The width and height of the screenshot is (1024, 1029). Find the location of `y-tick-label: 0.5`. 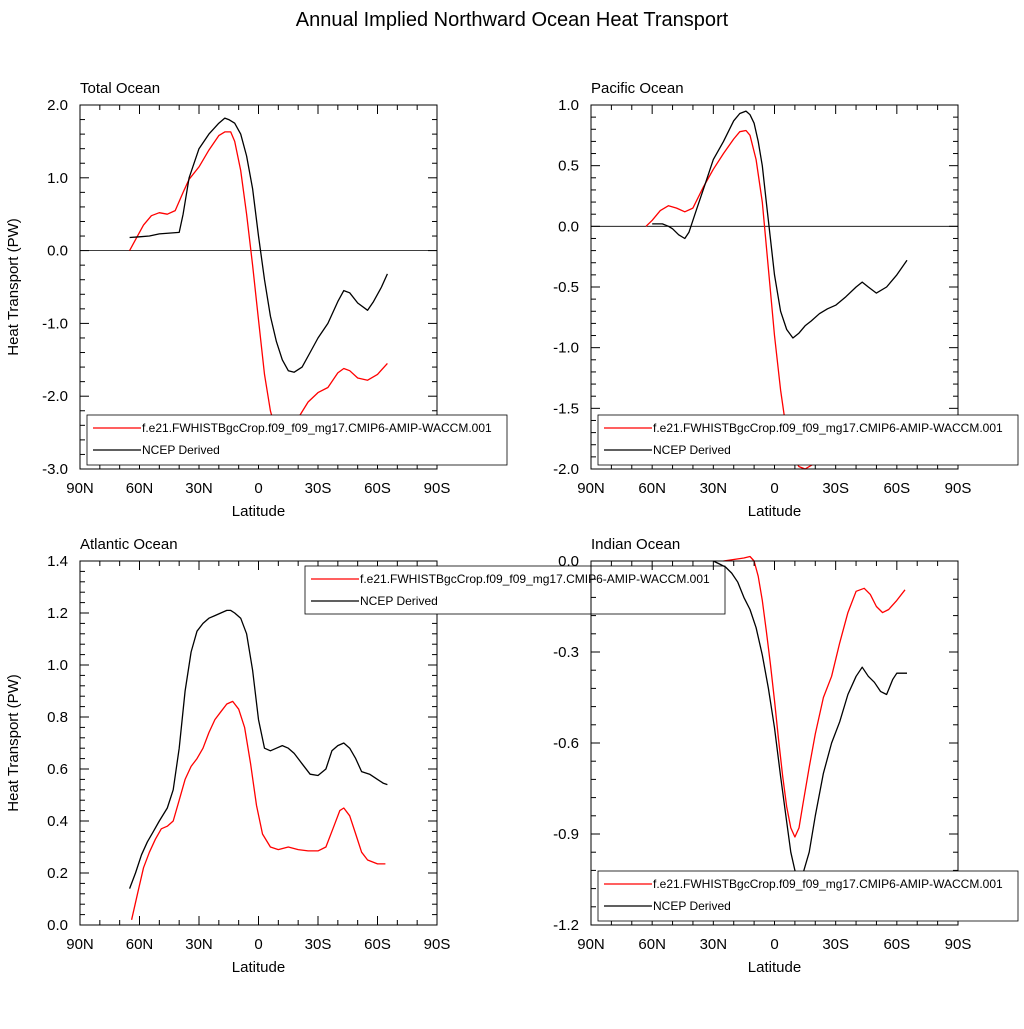

y-tick-label: 0.5 is located at coordinates (568, 166).